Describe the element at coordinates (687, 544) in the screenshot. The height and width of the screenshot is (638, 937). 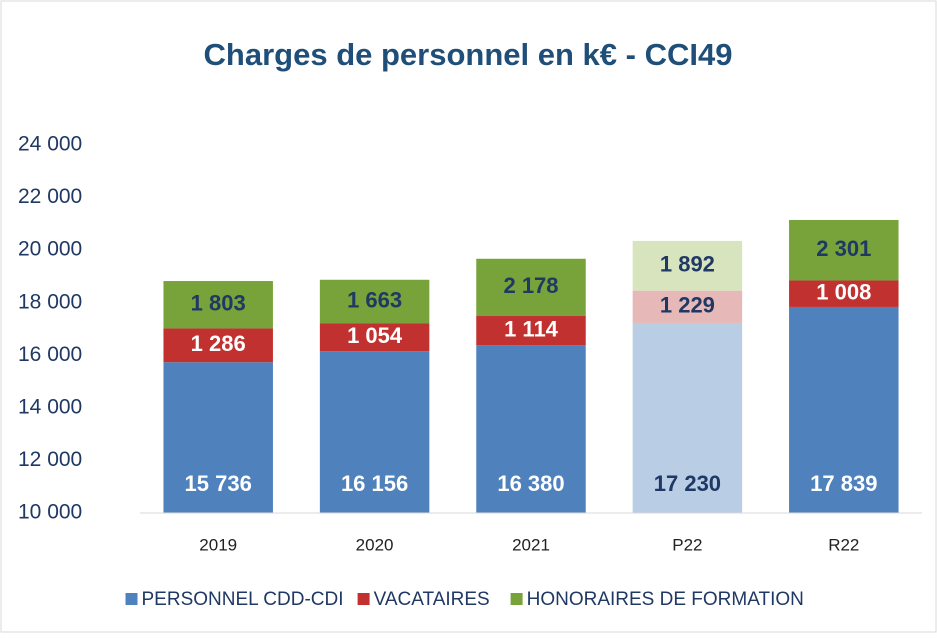
I see `x-tick-label: P22` at that location.